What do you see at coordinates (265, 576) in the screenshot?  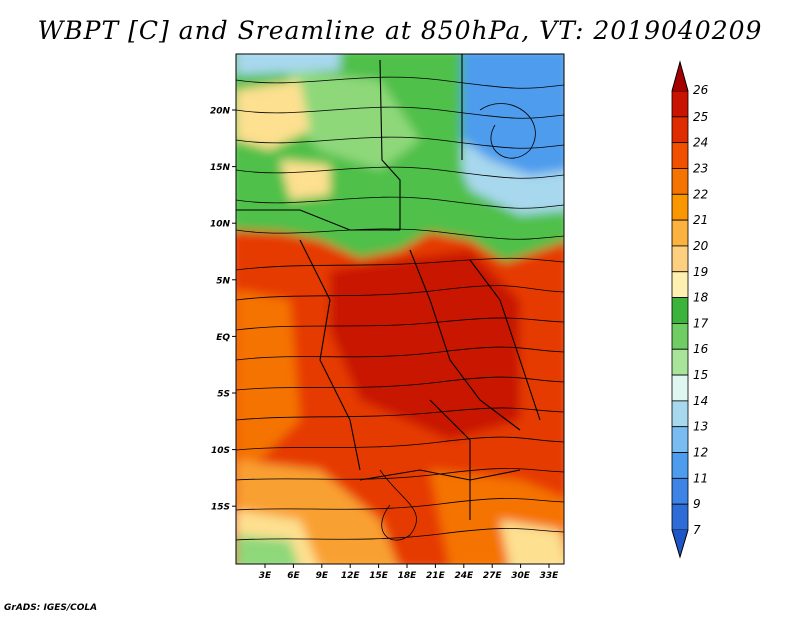 I see `lon-label: 3E` at bounding box center [265, 576].